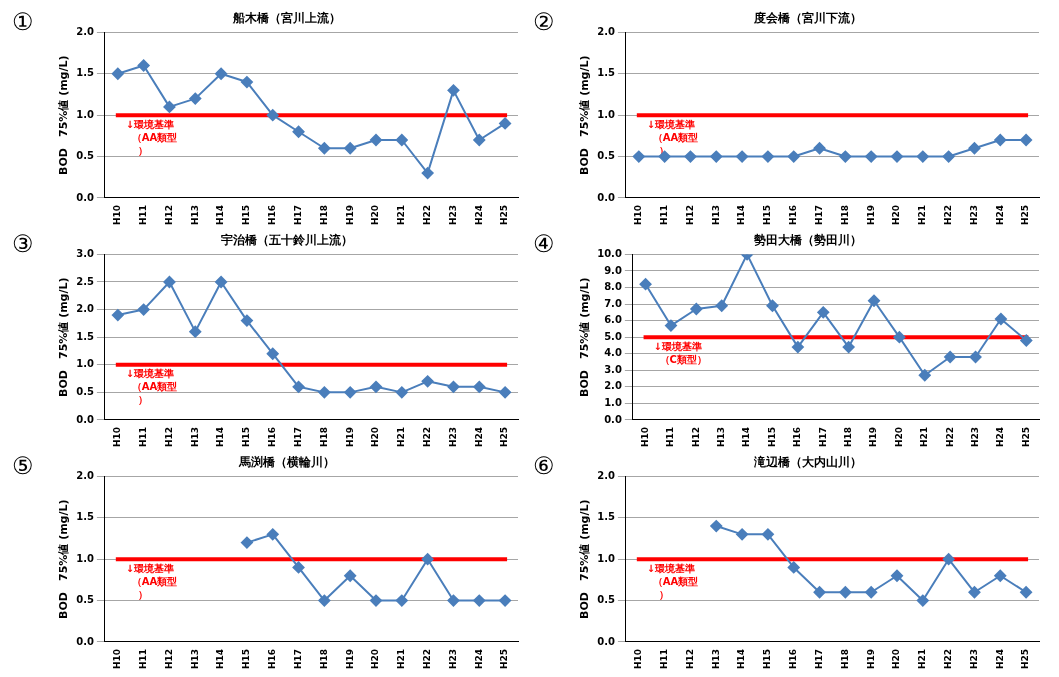  What do you see at coordinates (544, 466) in the screenshot?
I see `text: ⑥` at bounding box center [544, 466].